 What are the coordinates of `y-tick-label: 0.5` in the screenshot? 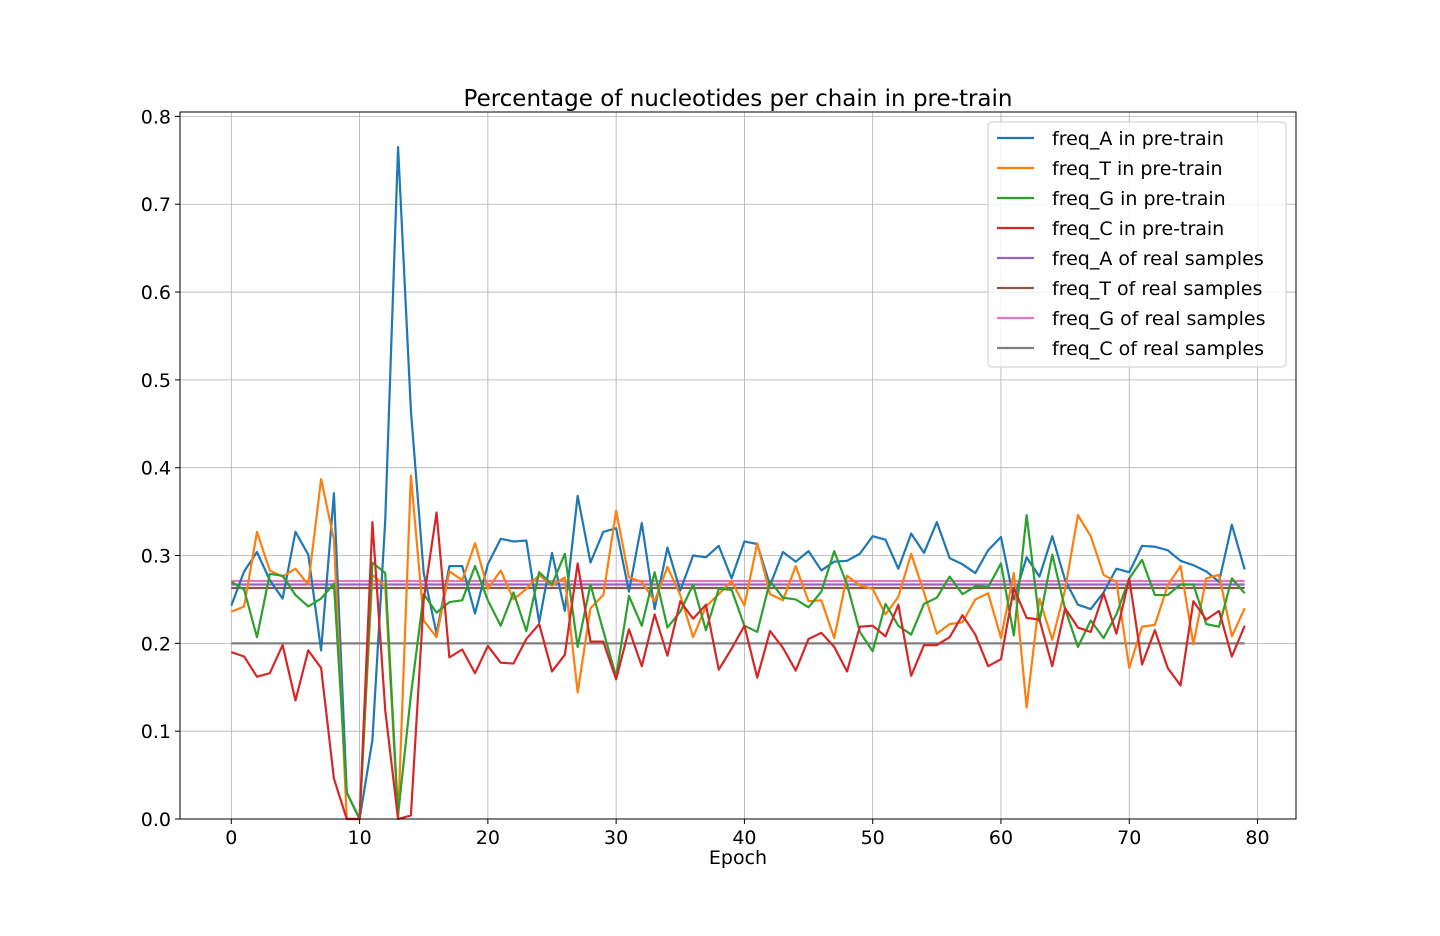 It's located at (156, 381).